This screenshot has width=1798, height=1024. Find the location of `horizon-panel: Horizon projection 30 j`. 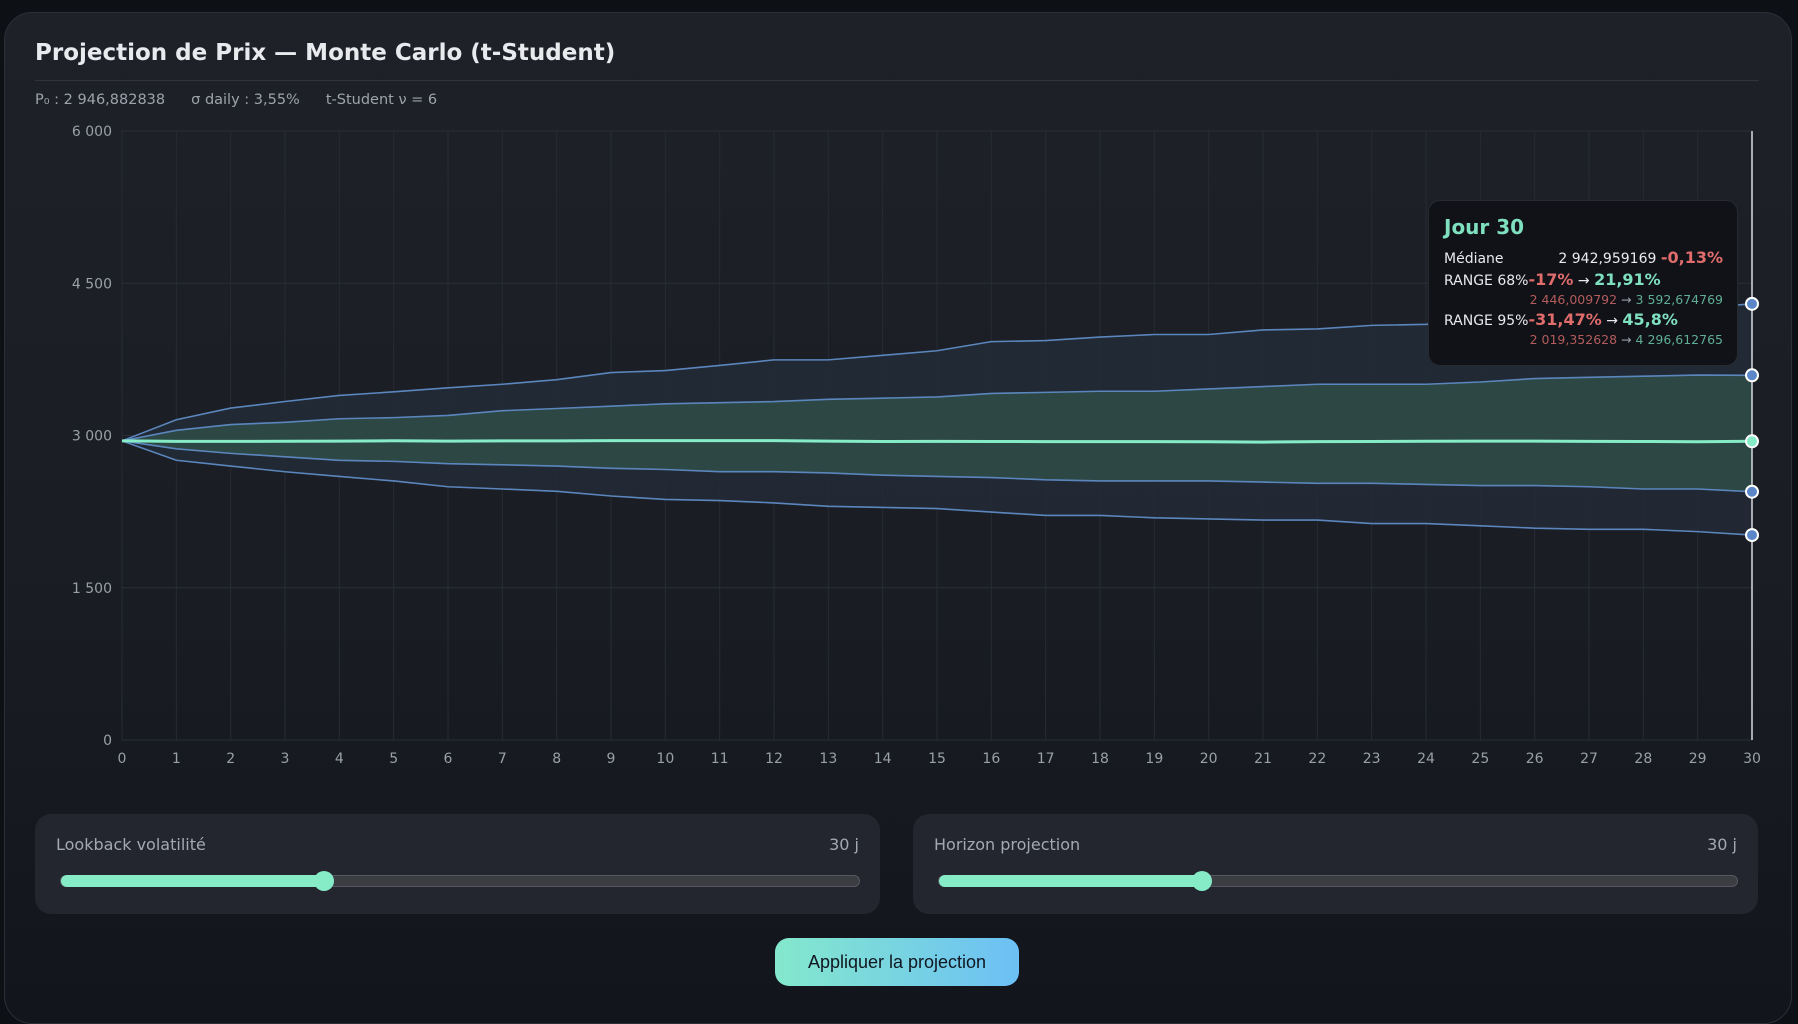

horizon-panel: Horizon projection 30 j is located at coordinates (1335, 864).